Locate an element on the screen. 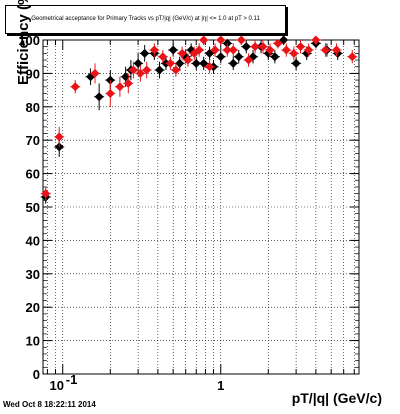 This screenshot has width=400, height=414. x-axis-label: pT/|q| (GeV/c) is located at coordinates (336, 398).